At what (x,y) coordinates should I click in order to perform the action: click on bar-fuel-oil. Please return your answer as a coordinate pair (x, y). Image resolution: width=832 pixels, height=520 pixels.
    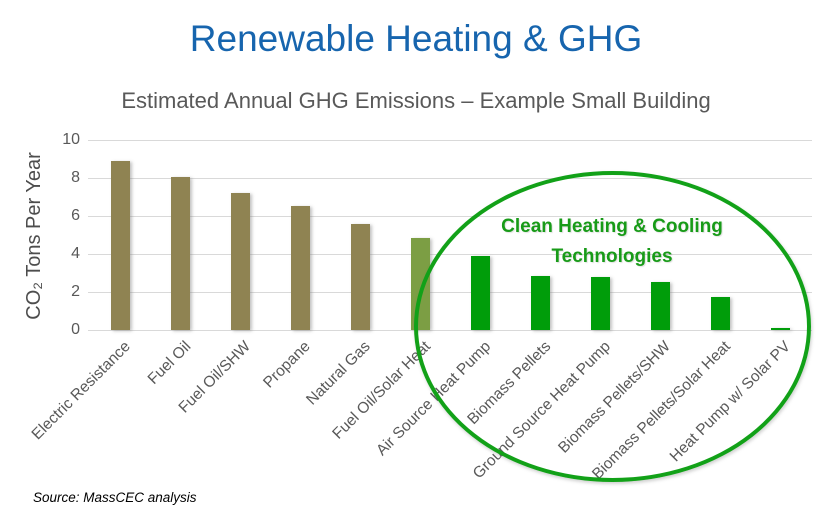
    Looking at the image, I should click on (180, 253).